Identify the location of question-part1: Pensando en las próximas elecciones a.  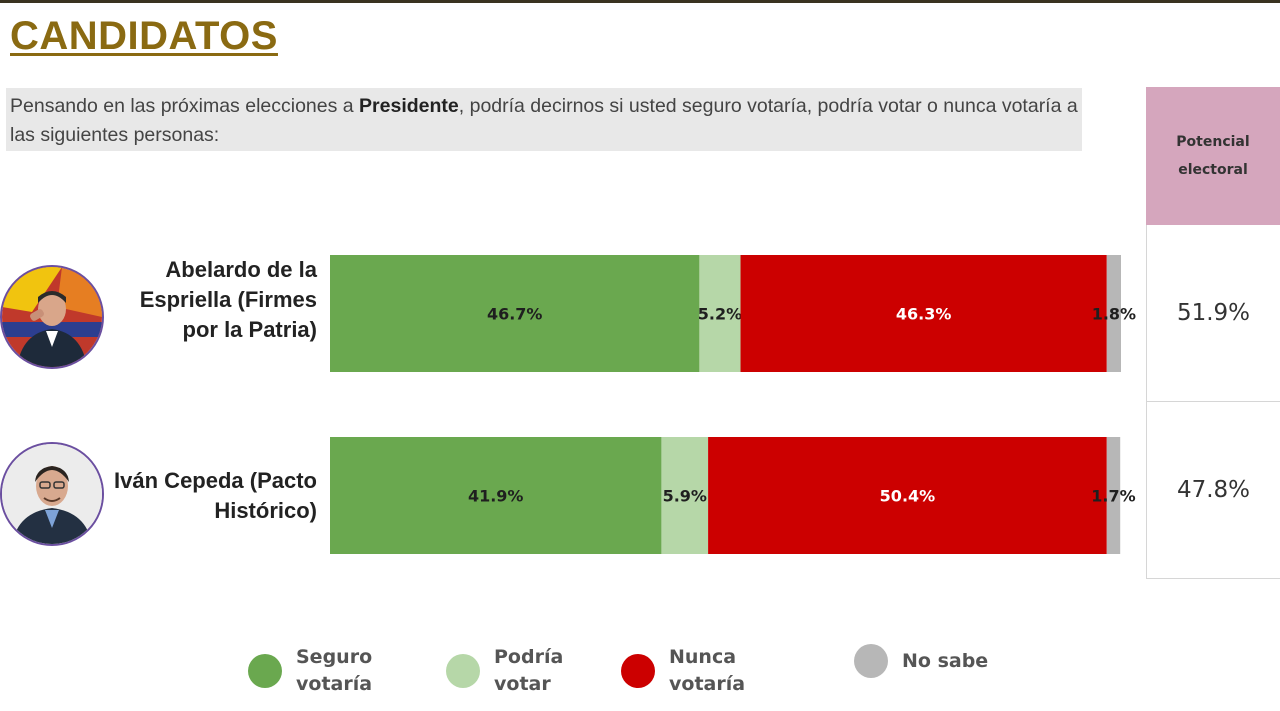
(185, 106).